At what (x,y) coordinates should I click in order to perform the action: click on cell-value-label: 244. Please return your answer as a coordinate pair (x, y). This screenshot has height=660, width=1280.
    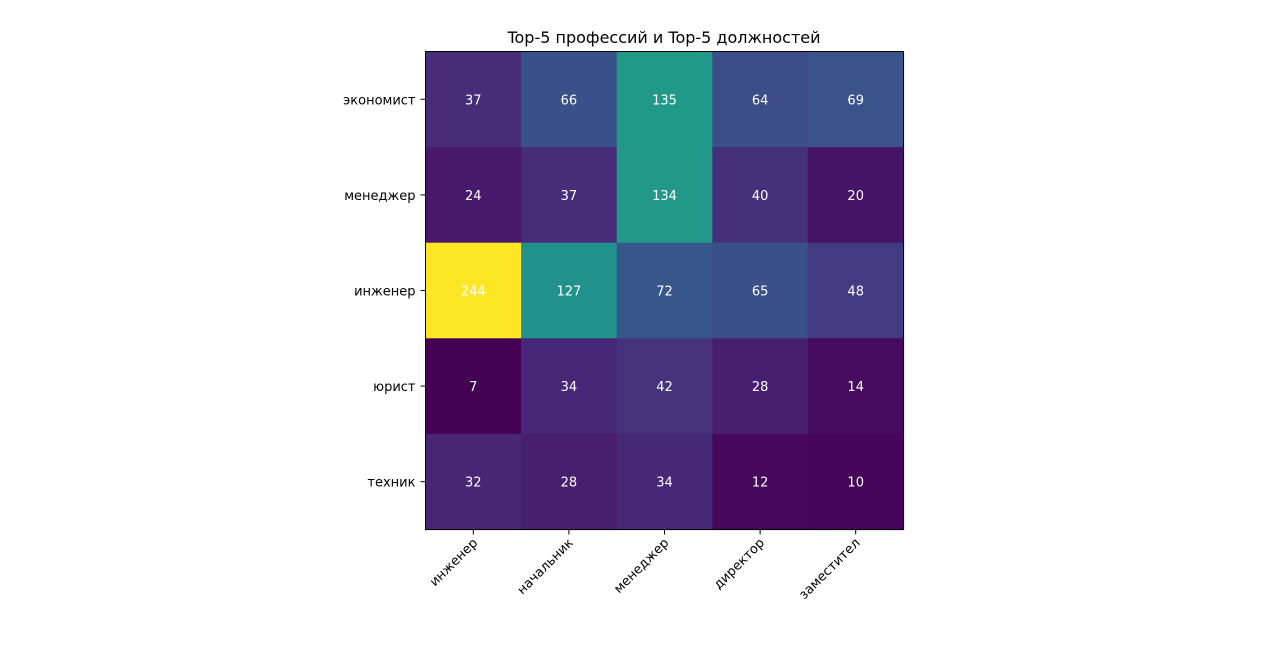
    Looking at the image, I should click on (473, 292).